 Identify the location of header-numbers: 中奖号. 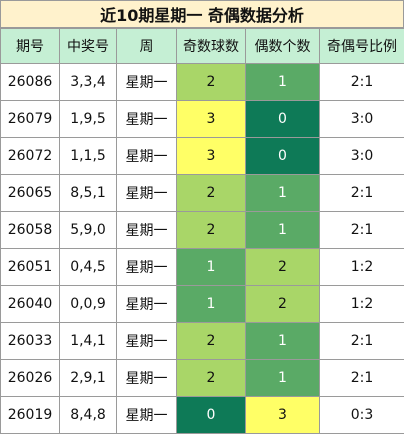
(88, 46).